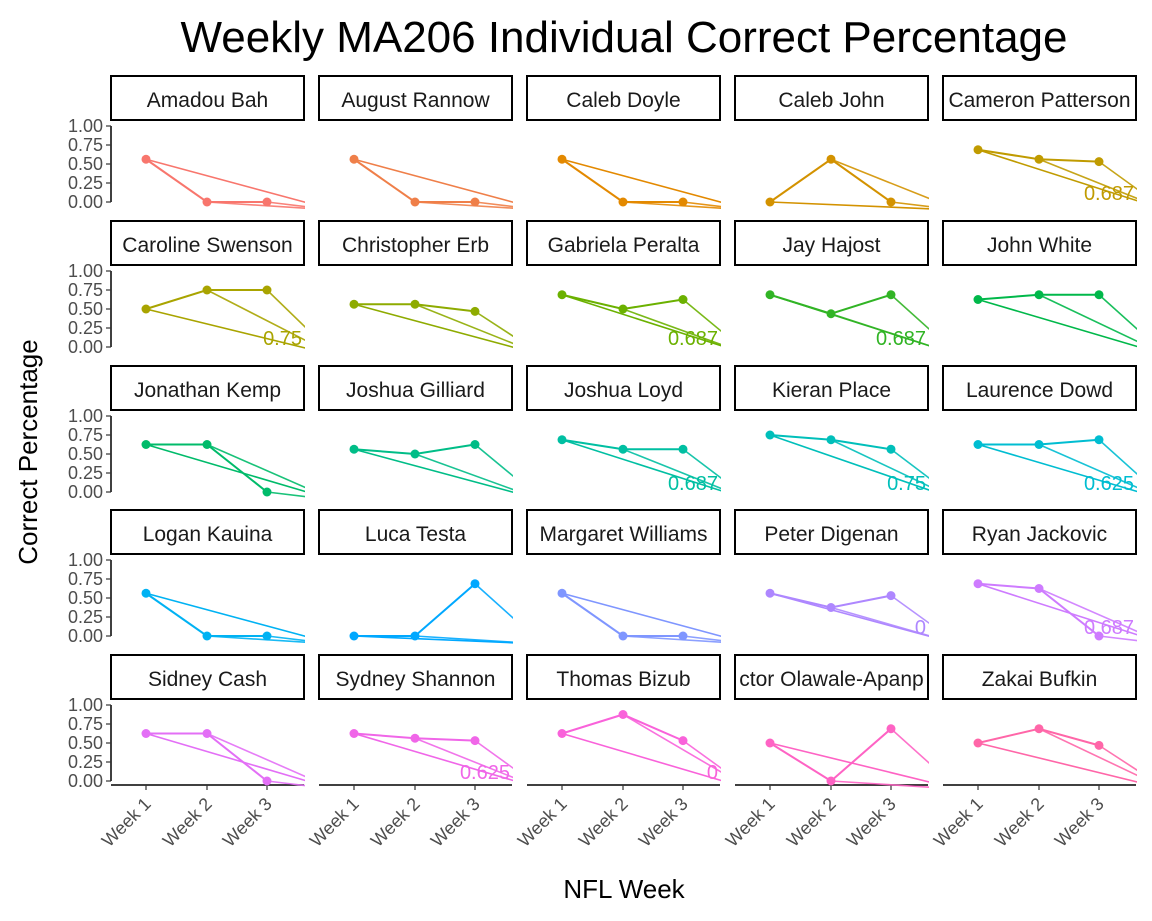  I want to click on facet-strip-label: Caleb John, so click(831, 100).